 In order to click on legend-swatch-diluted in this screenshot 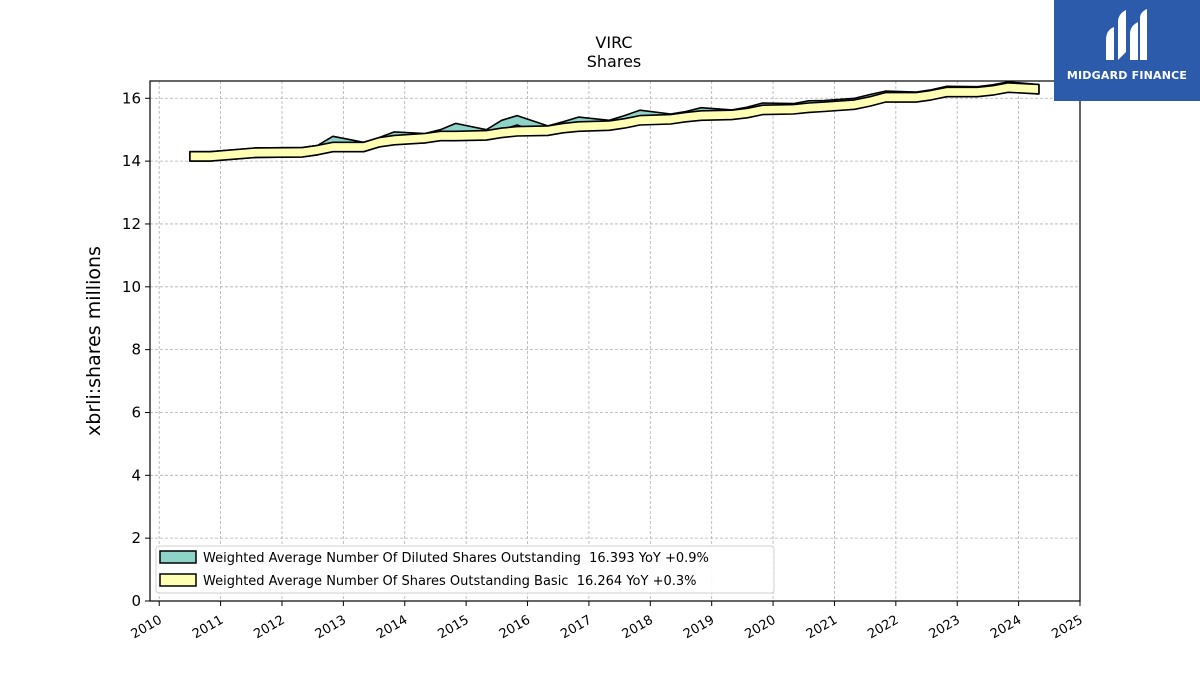, I will do `click(178, 557)`.